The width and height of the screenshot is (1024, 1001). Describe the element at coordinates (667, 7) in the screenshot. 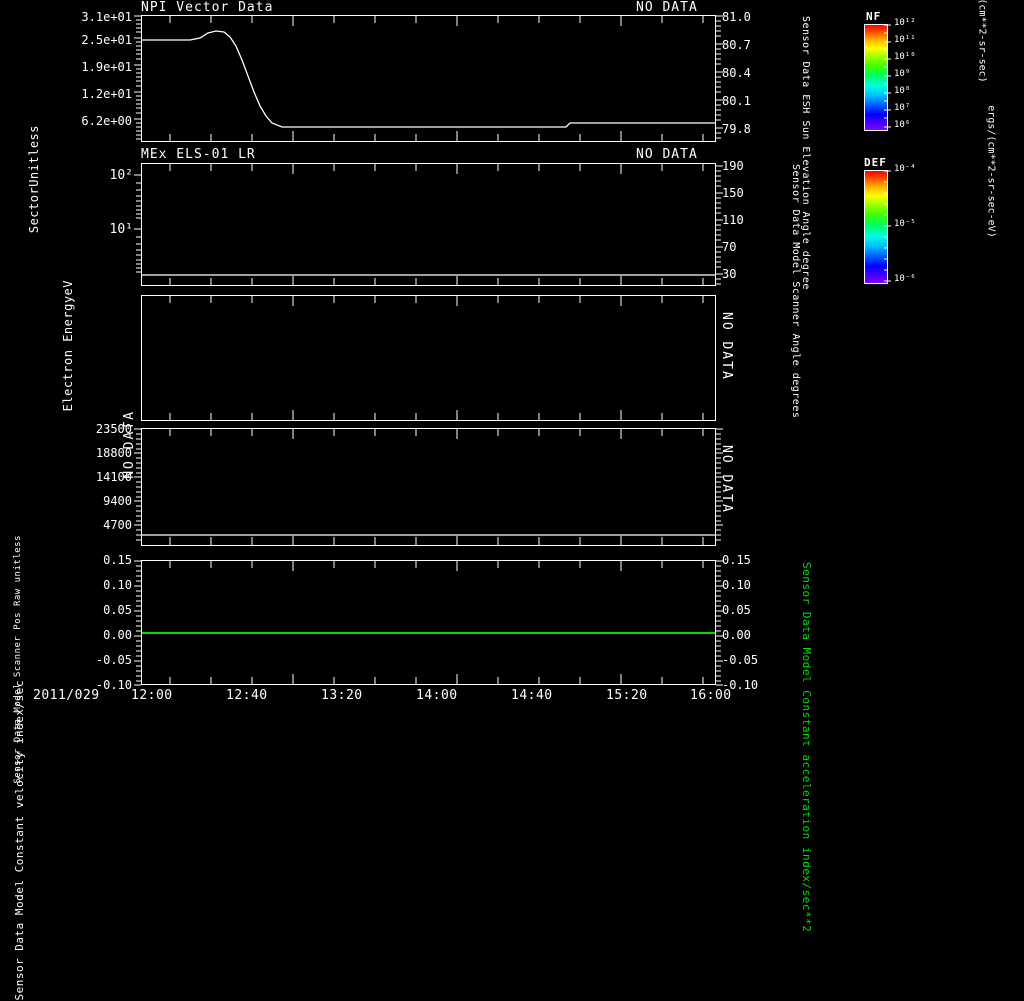

I see `panel-1-title-right: NO DATA` at that location.